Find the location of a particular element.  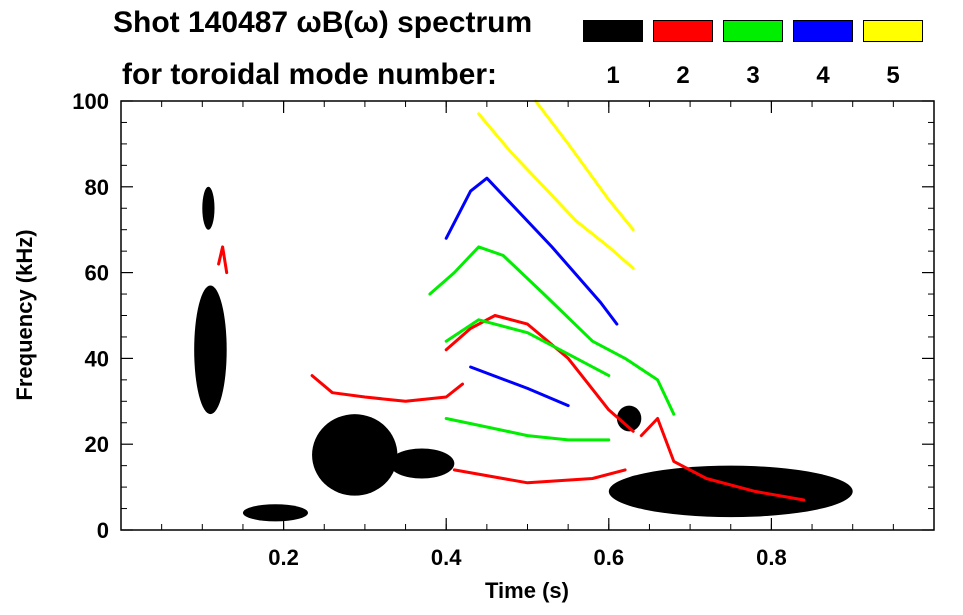

x-tick-label: 0.4 is located at coordinates (446, 557).